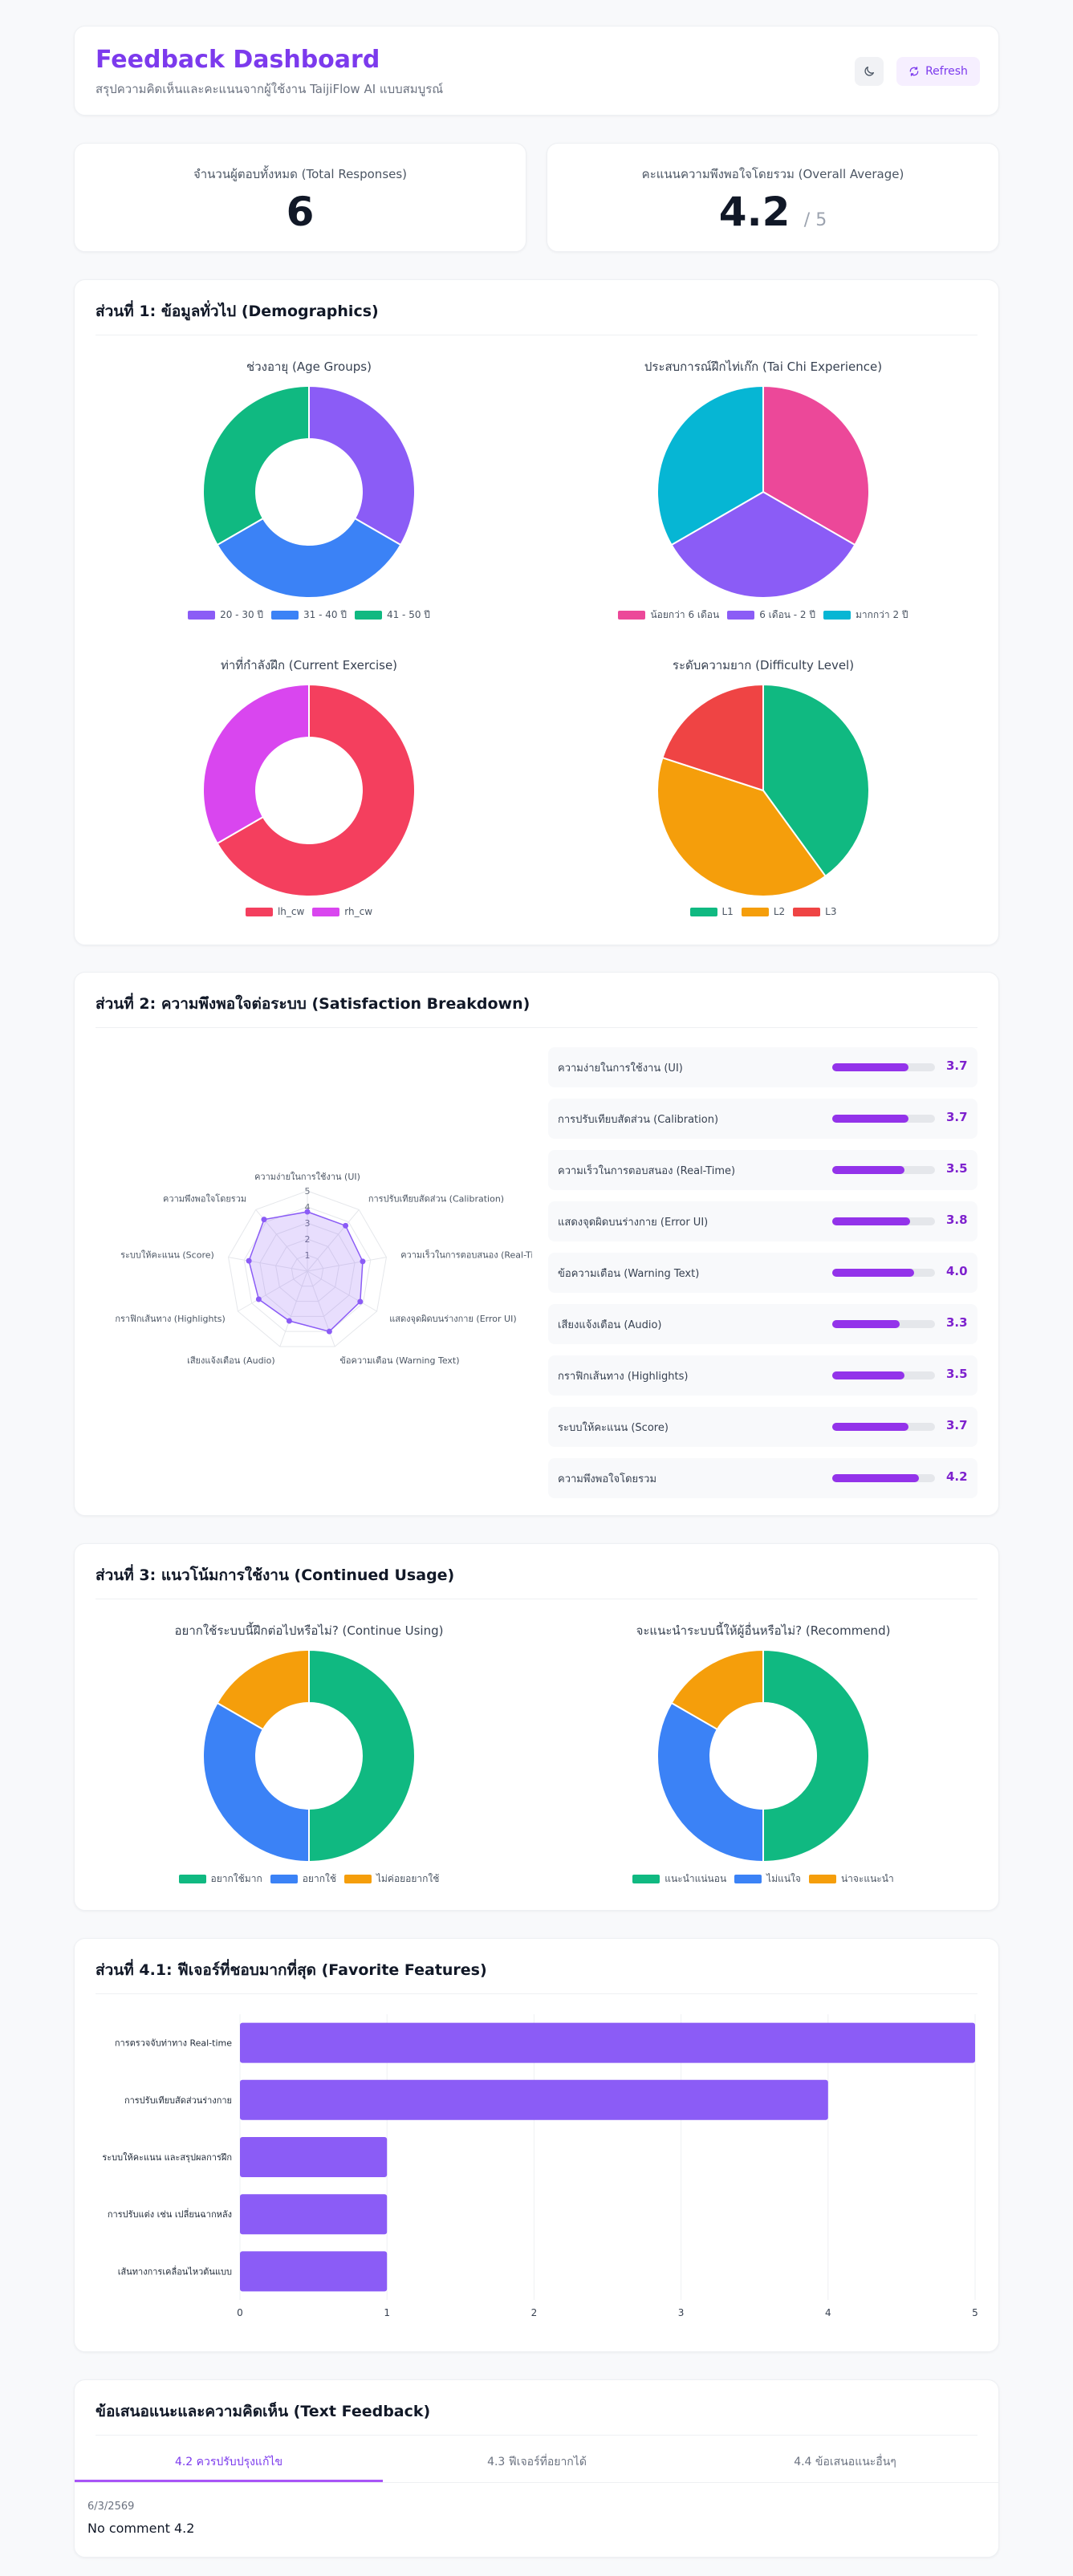  Describe the element at coordinates (938, 72) in the screenshot. I see `refresh-button: Refresh` at that location.